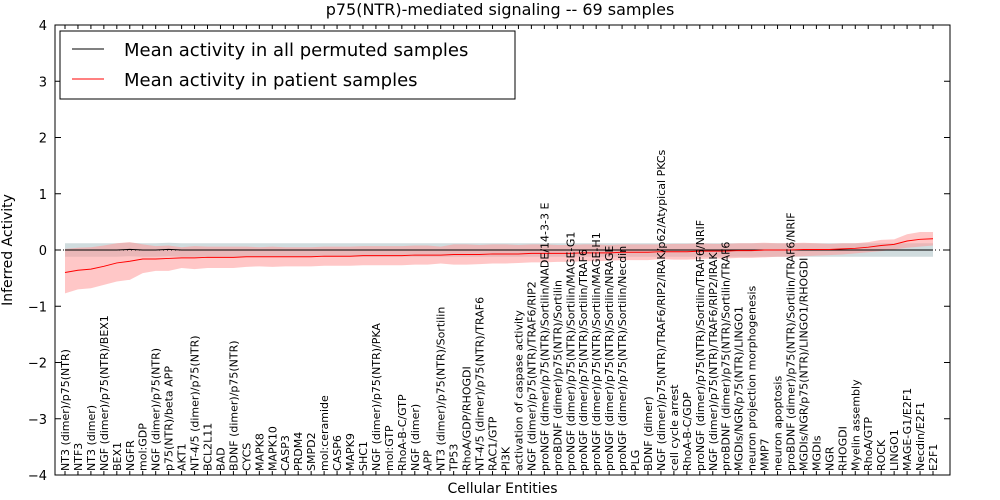 The image size is (1000, 500). Describe the element at coordinates (687, 431) in the screenshot. I see `entity-label: RhoA-B-C/GDP` at that location.